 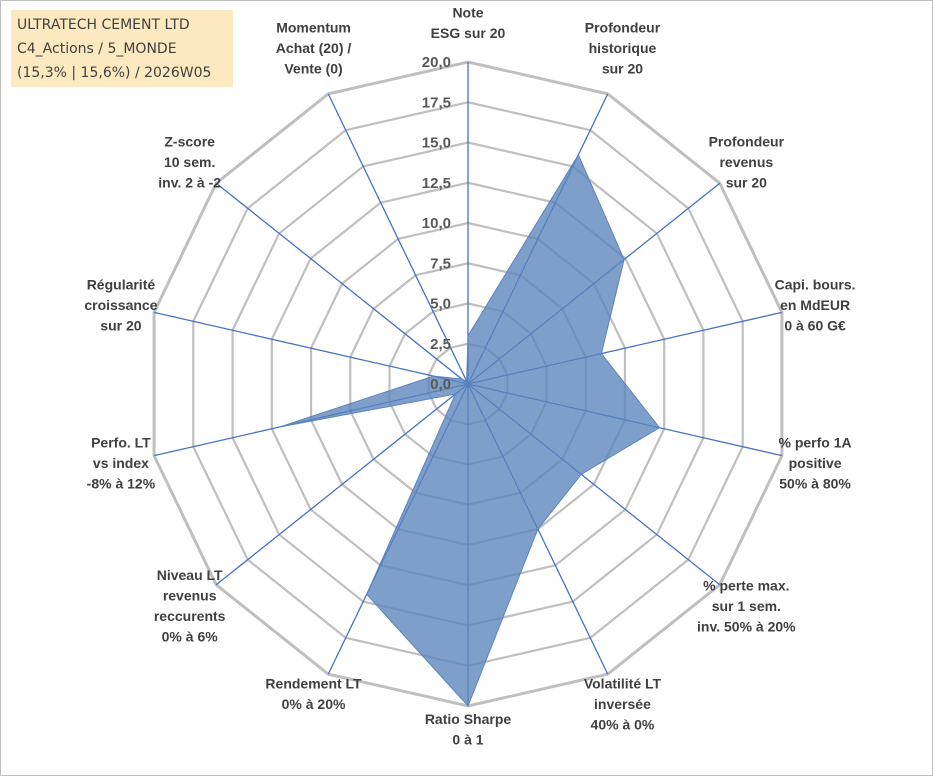 I want to click on category-label-7: Ratio Sharpe 0 à 1, so click(x=468, y=729).